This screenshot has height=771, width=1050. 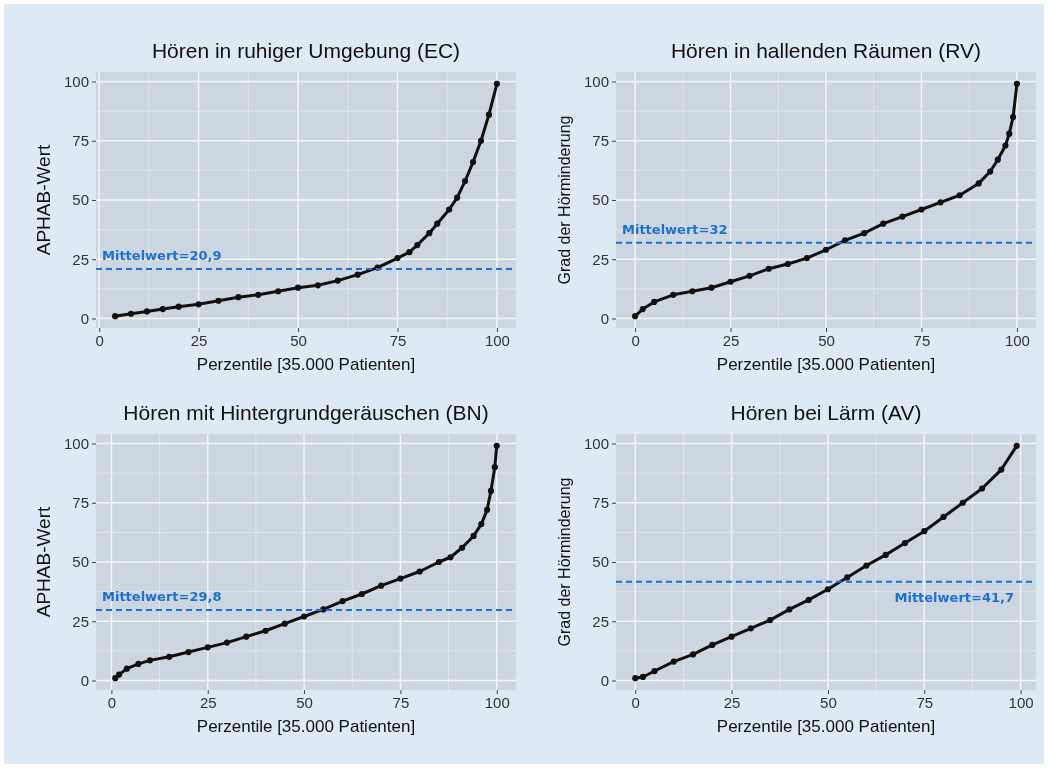 I want to click on ref-line-label: Mittelwert=32, so click(x=675, y=229).